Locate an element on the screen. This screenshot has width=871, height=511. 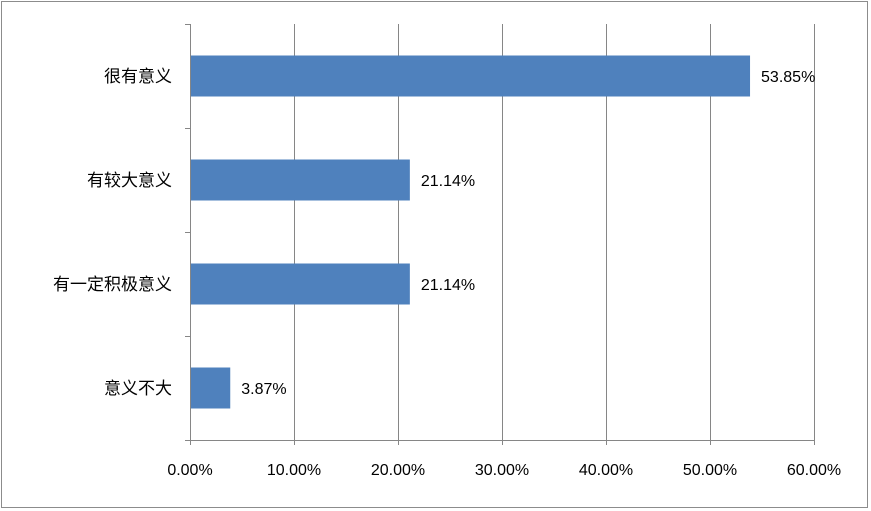
category-label: 意义不大 is located at coordinates (138, 389).